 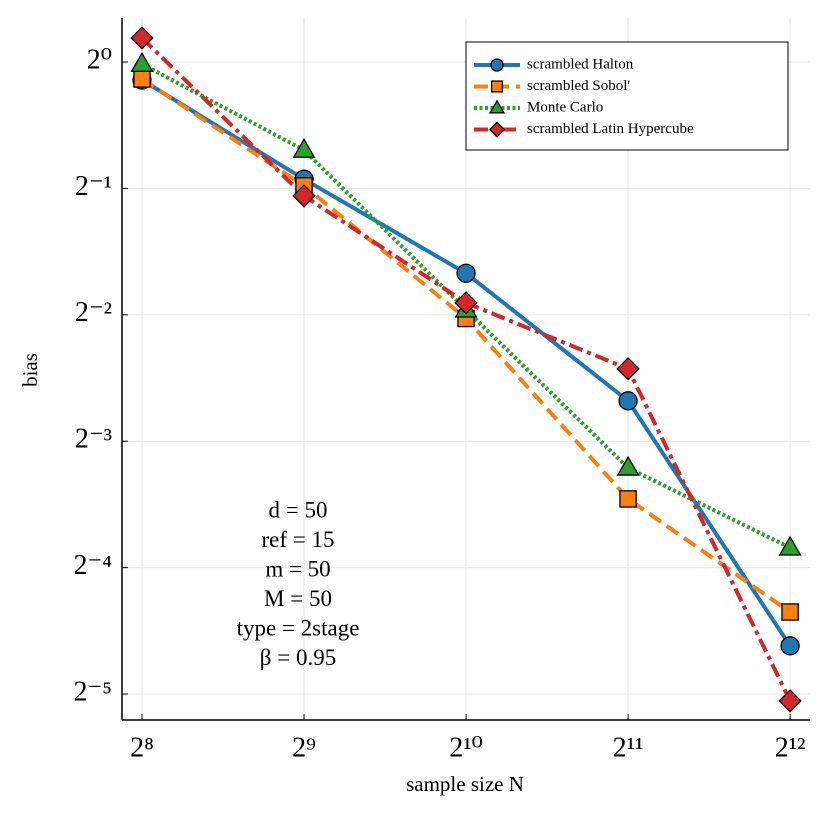 I want to click on y-tick-label: 2⁰, so click(x=99, y=59).